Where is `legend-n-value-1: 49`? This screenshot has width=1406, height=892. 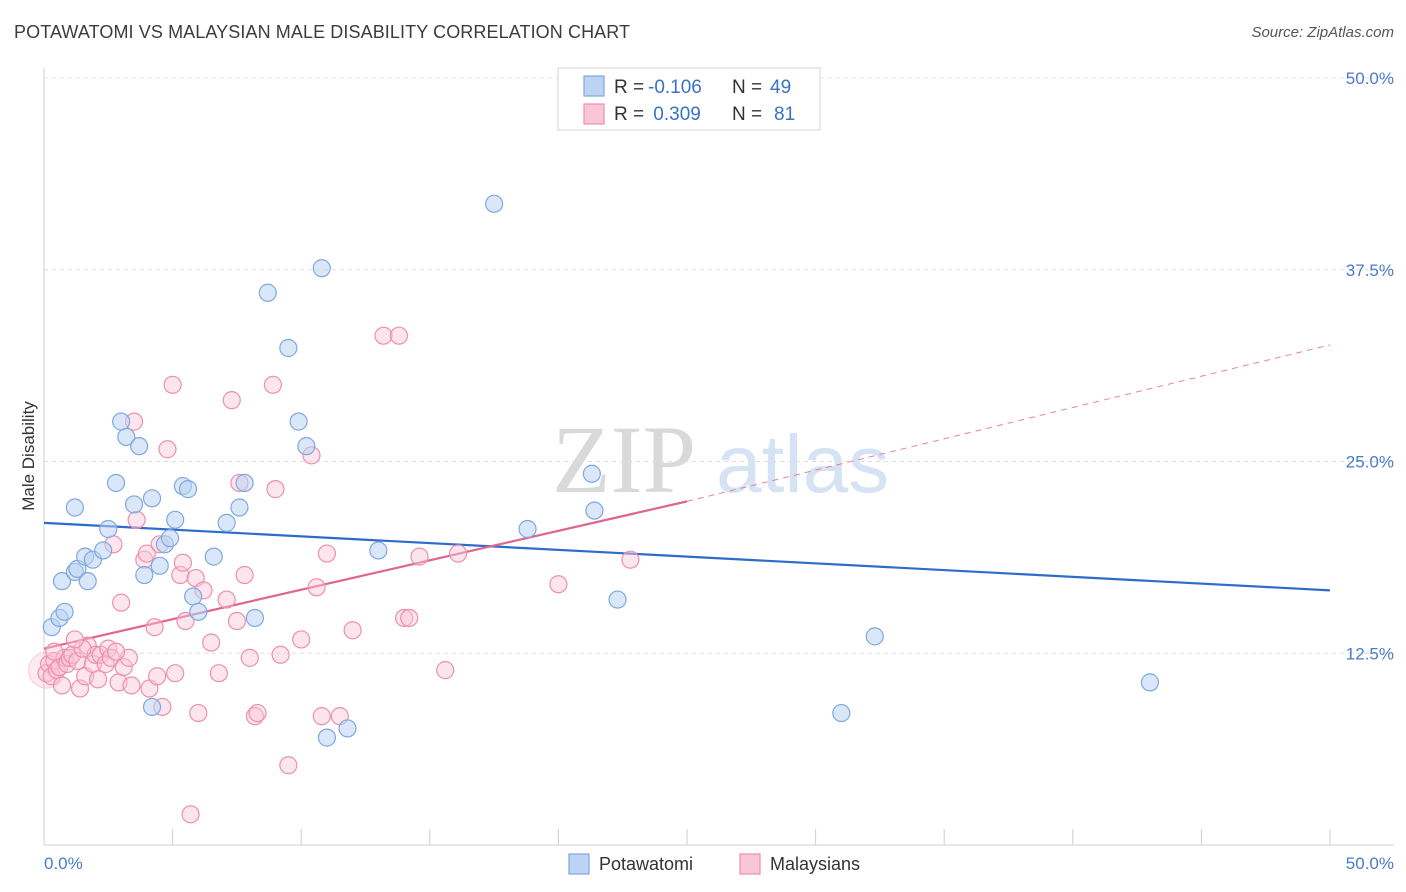 legend-n-value-1: 49 is located at coordinates (780, 87).